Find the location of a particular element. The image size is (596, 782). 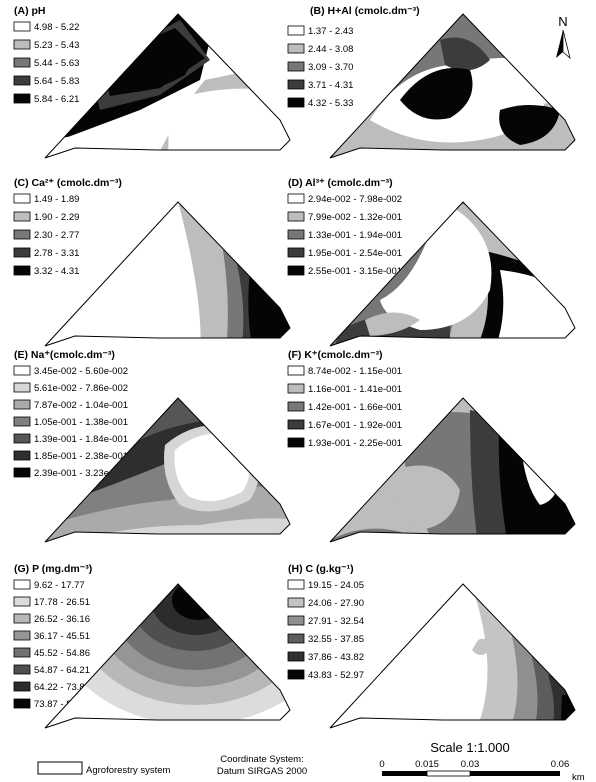

north-label: N is located at coordinates (562, 21).